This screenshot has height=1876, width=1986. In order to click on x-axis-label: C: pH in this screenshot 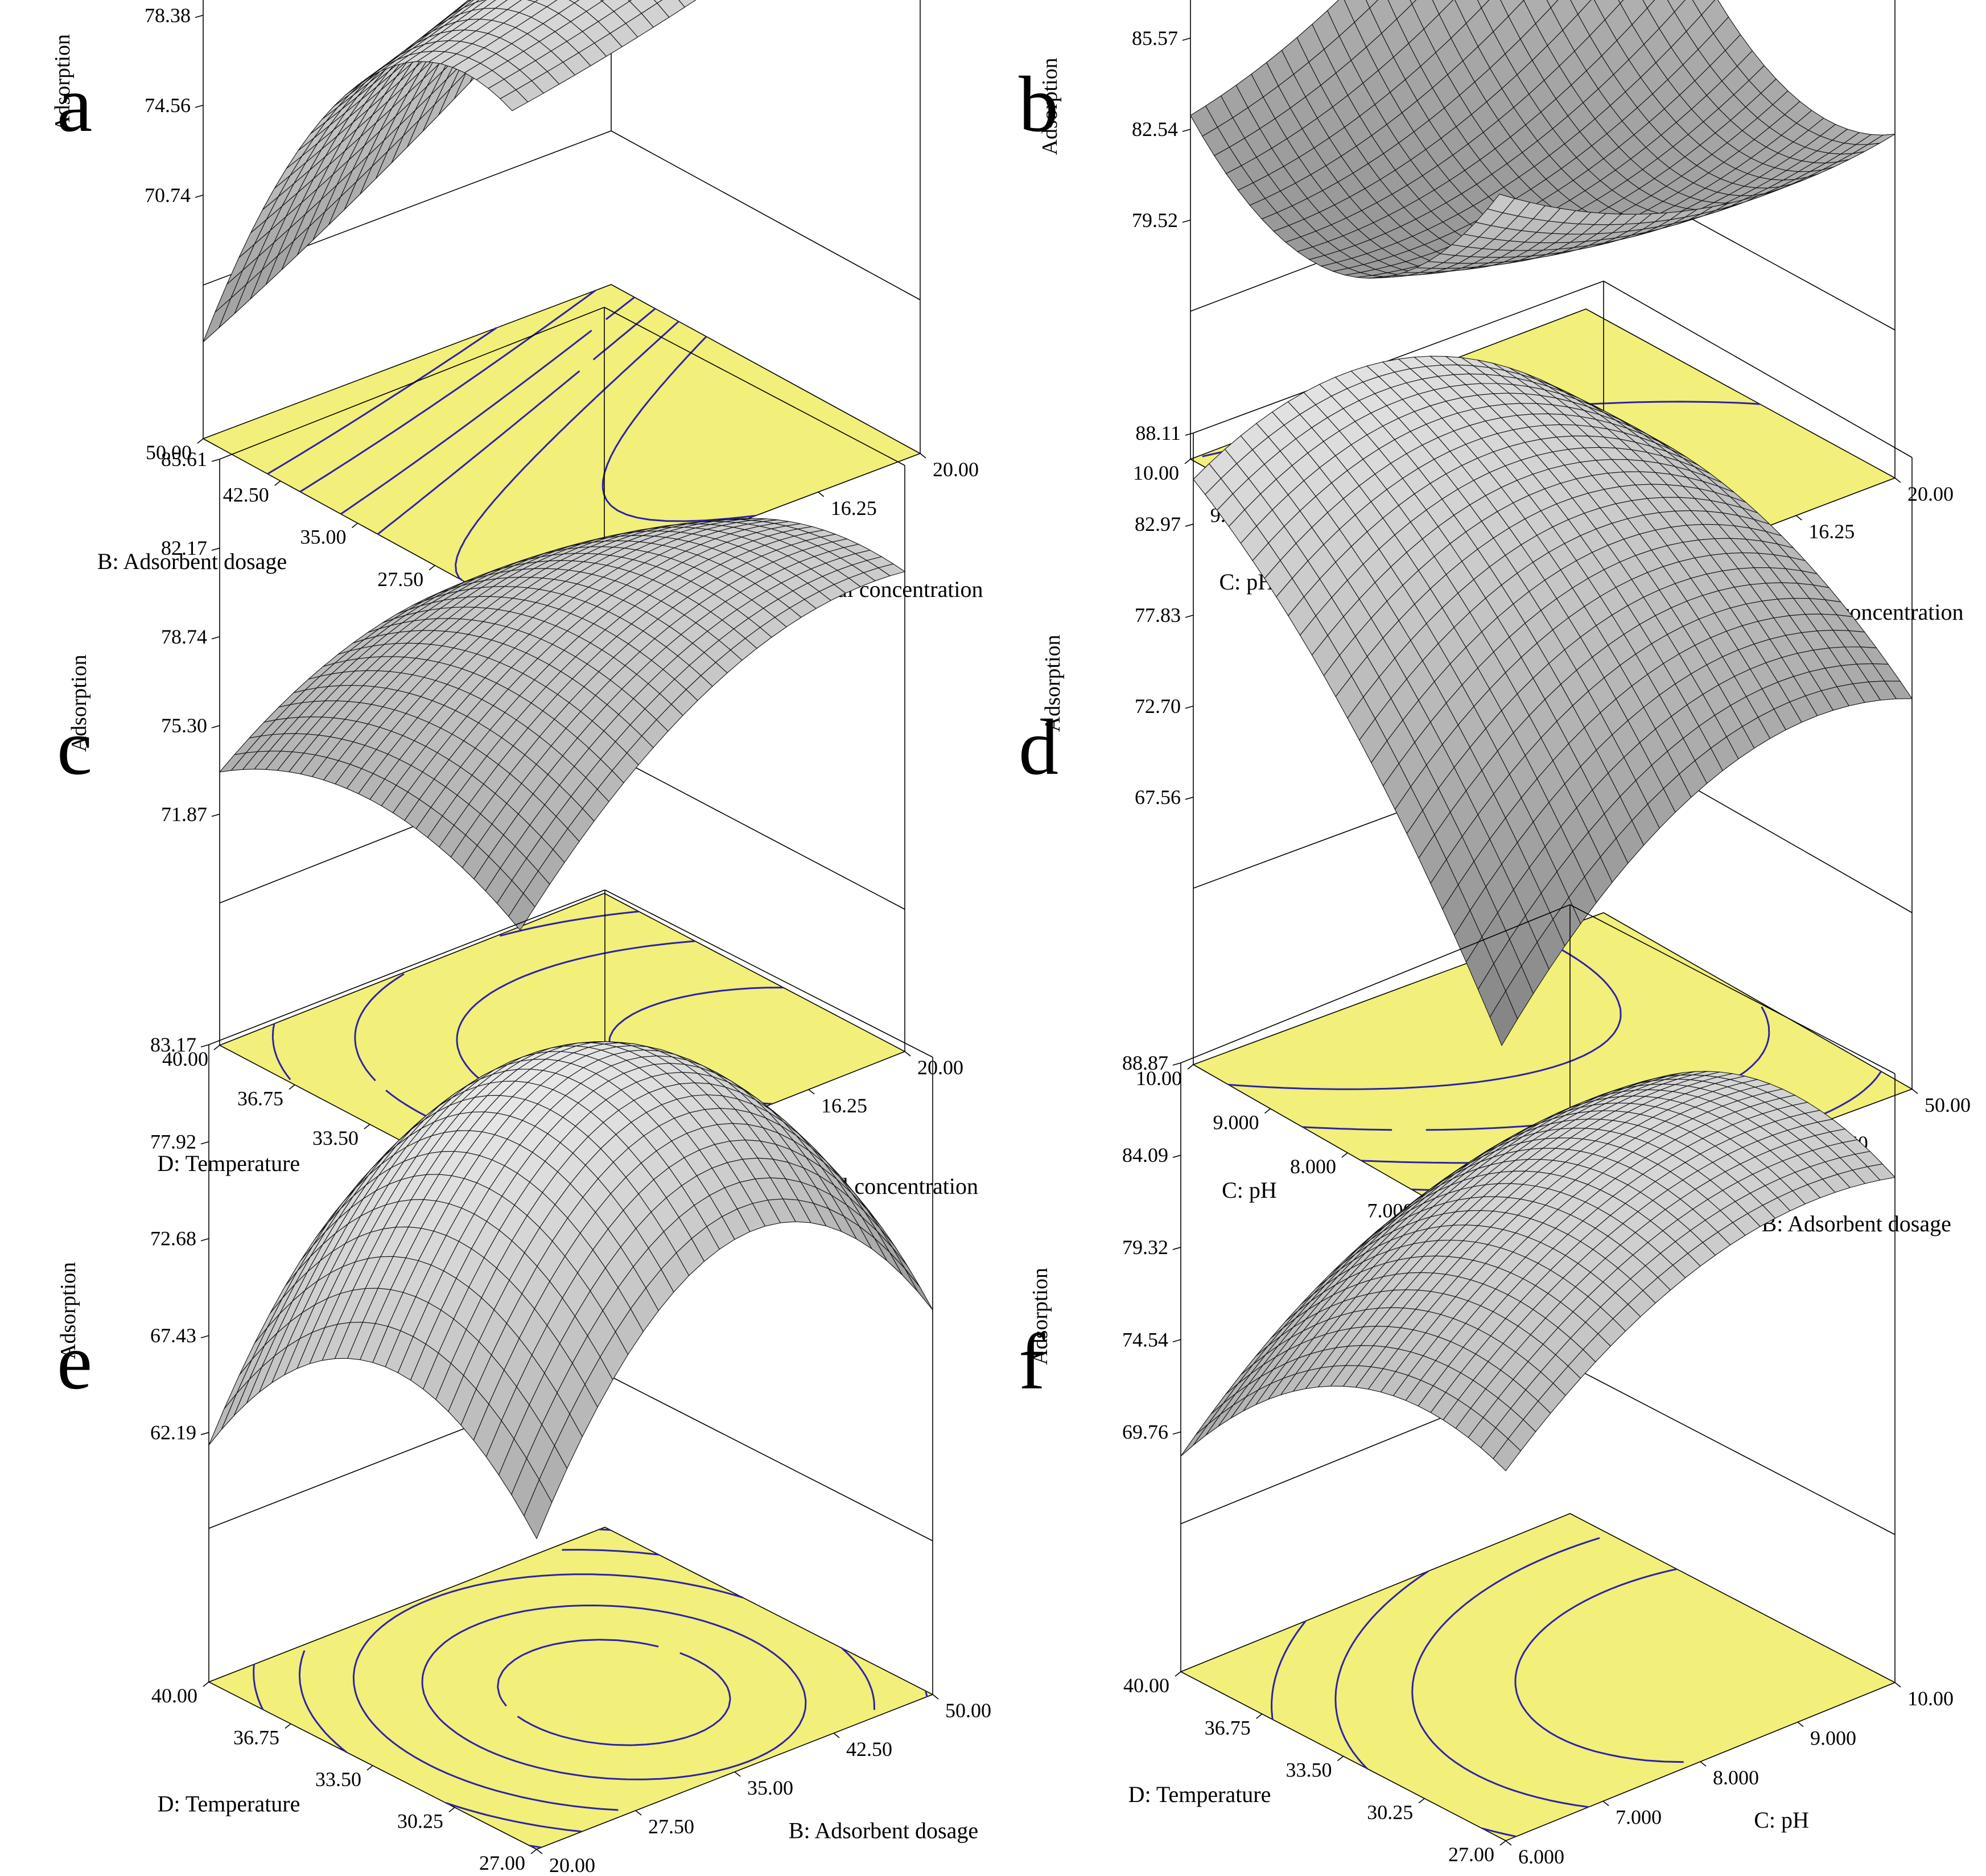, I will do `click(1781, 1820)`.